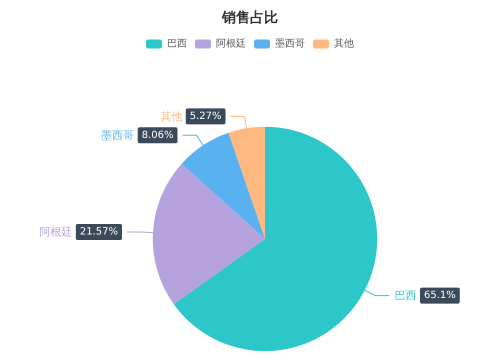  Describe the element at coordinates (440, 296) in the screenshot. I see `data-label: 65.1%` at that location.